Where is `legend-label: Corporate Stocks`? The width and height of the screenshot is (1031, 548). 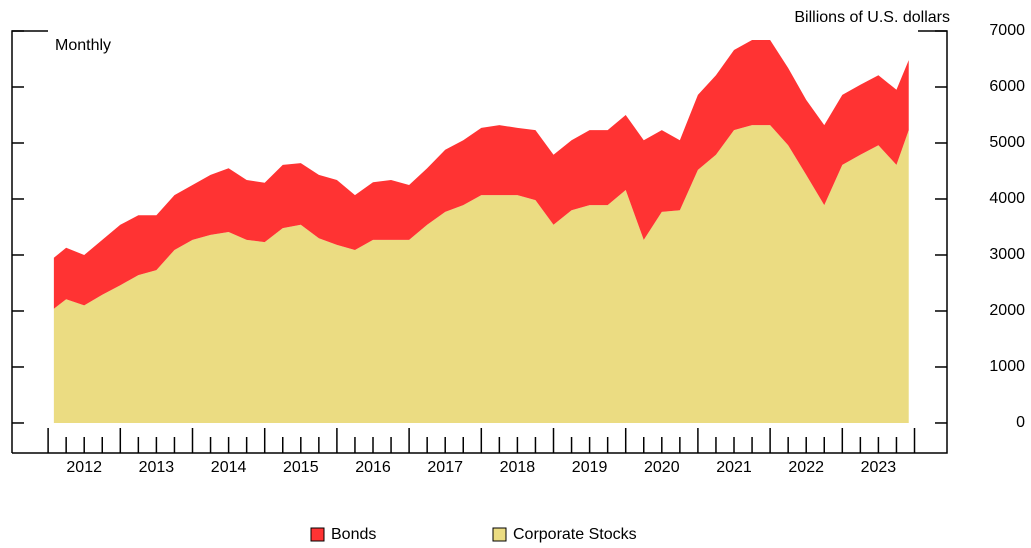 legend-label: Corporate Stocks is located at coordinates (575, 534).